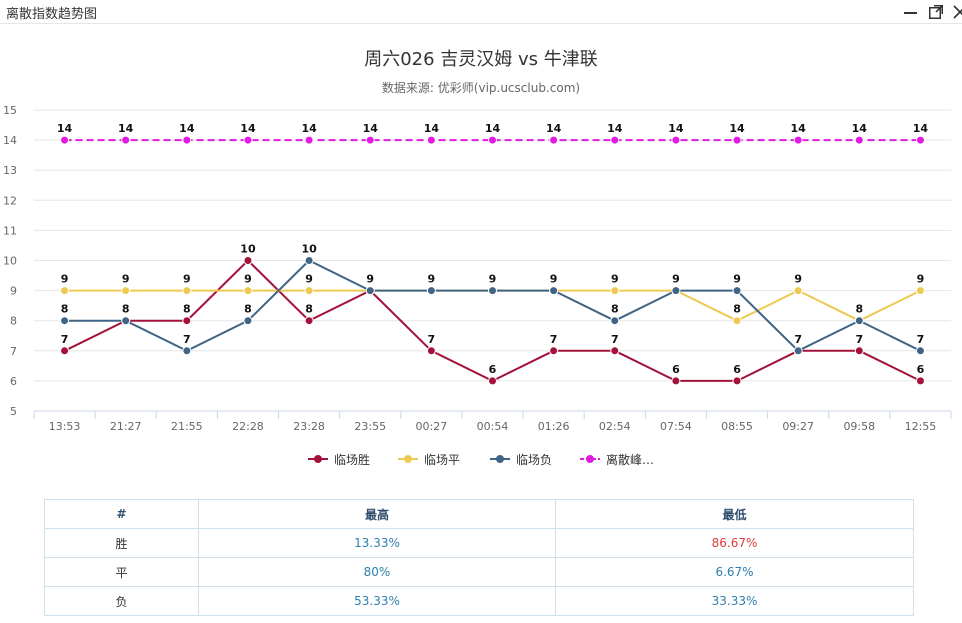 The height and width of the screenshot is (623, 962). I want to click on y-tick-label: 12, so click(10, 200).